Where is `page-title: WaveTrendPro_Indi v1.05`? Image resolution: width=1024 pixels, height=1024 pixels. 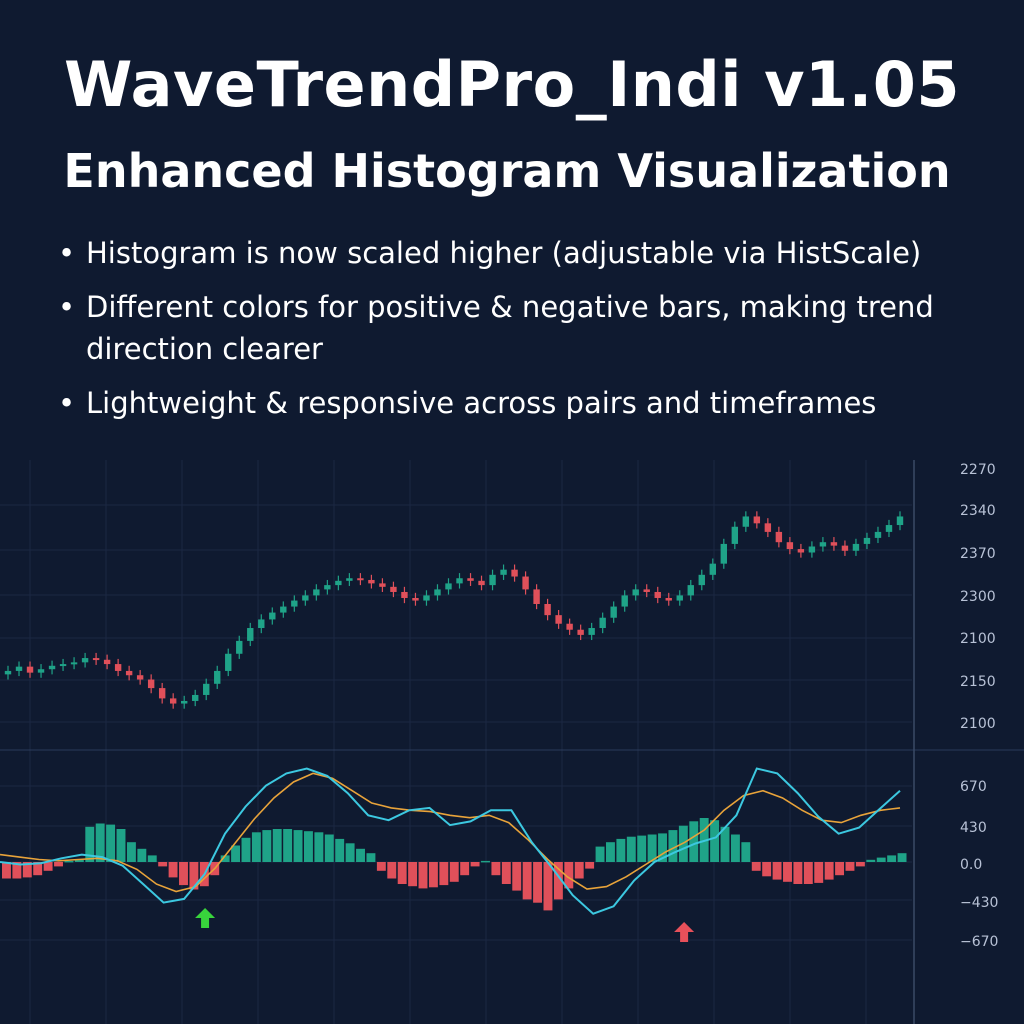
page-title: WaveTrendPro_Indi v1.05 is located at coordinates (512, 84).